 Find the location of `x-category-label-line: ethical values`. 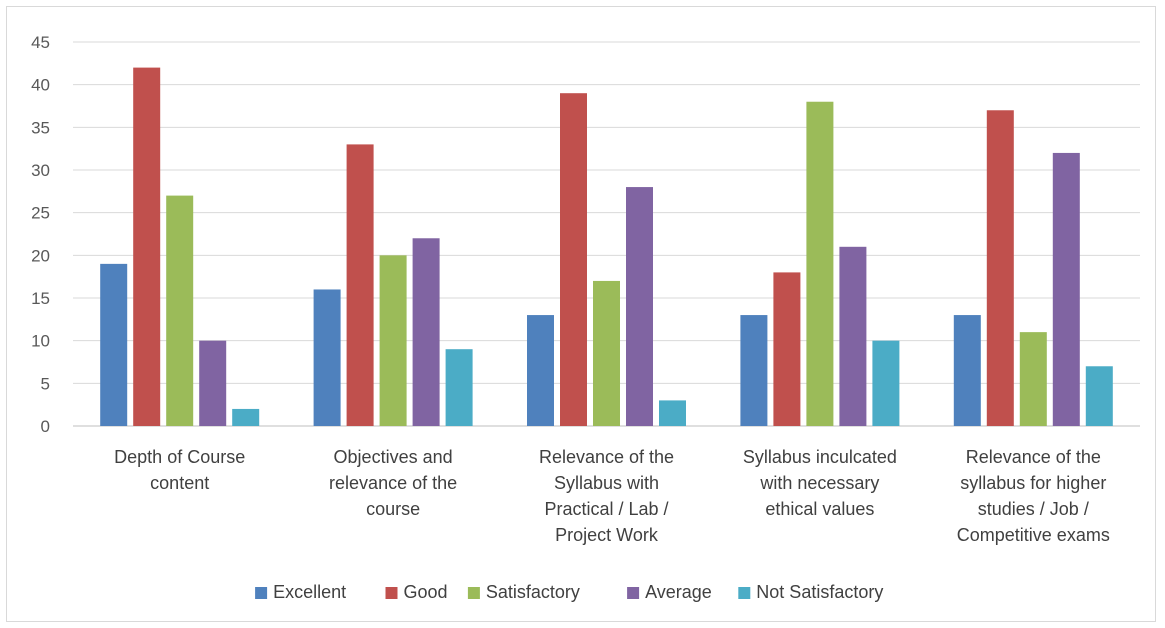

x-category-label-line: ethical values is located at coordinates (819, 509).